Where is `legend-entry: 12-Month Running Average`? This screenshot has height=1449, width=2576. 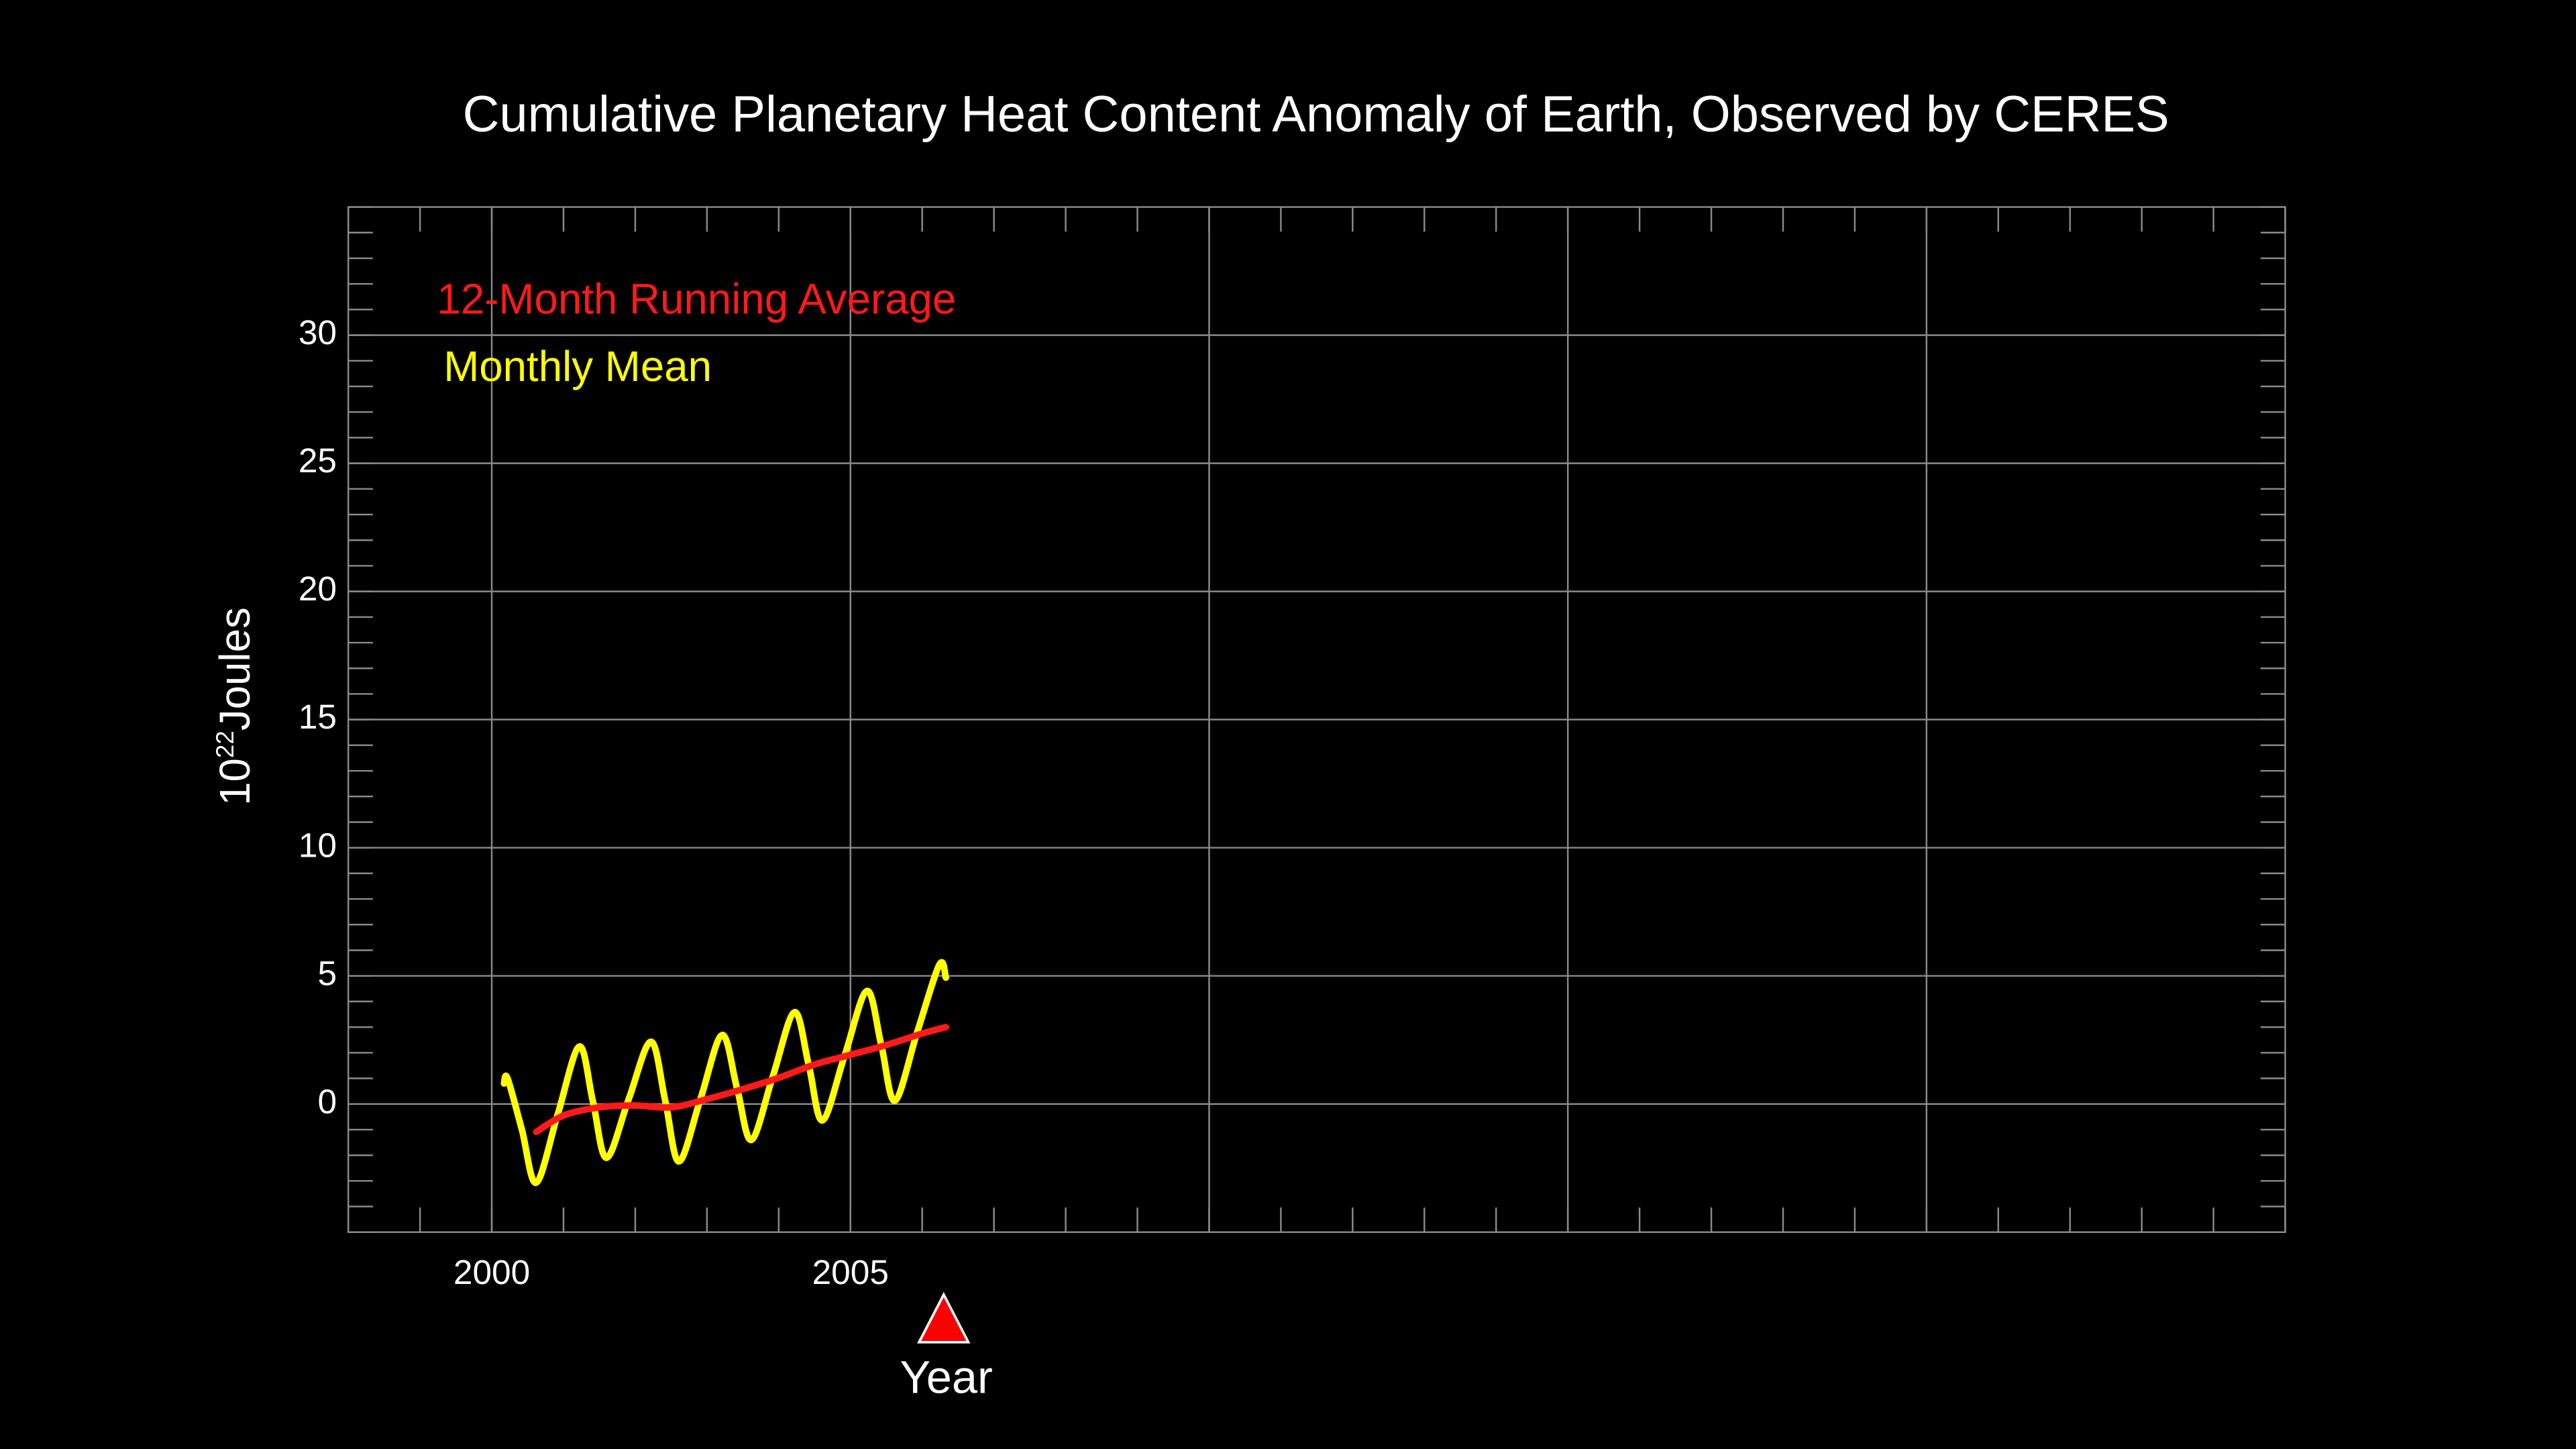 legend-entry: 12-Month Running Average is located at coordinates (696, 299).